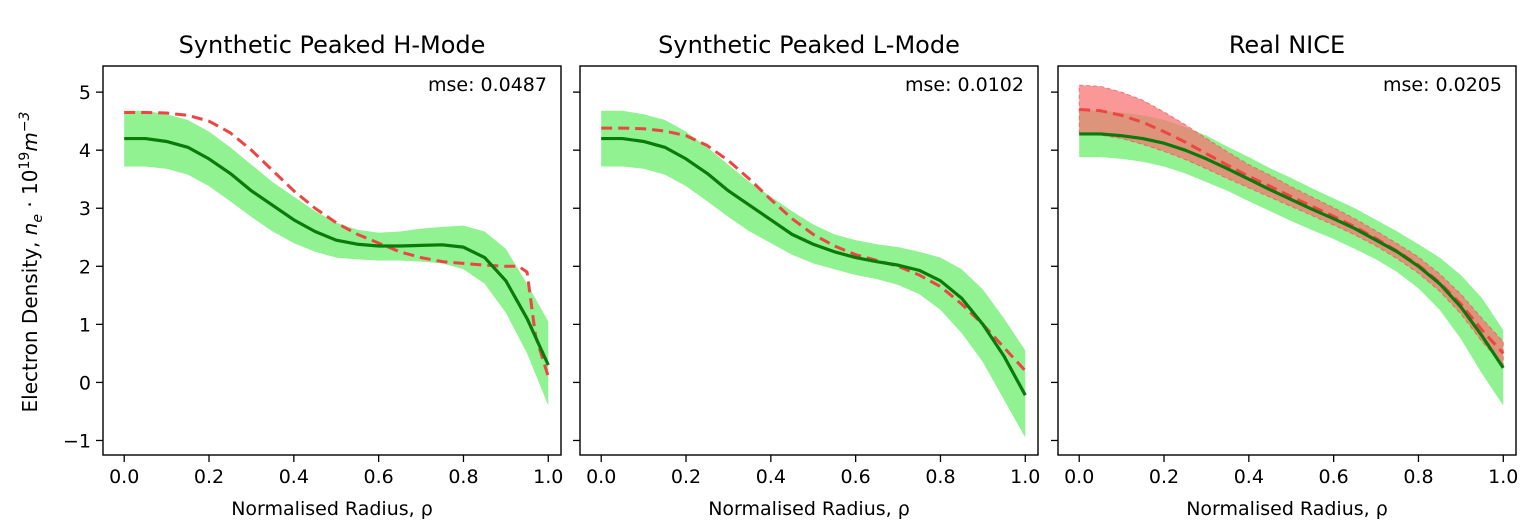  I want to click on y-tick-label: 2, so click(85, 267).